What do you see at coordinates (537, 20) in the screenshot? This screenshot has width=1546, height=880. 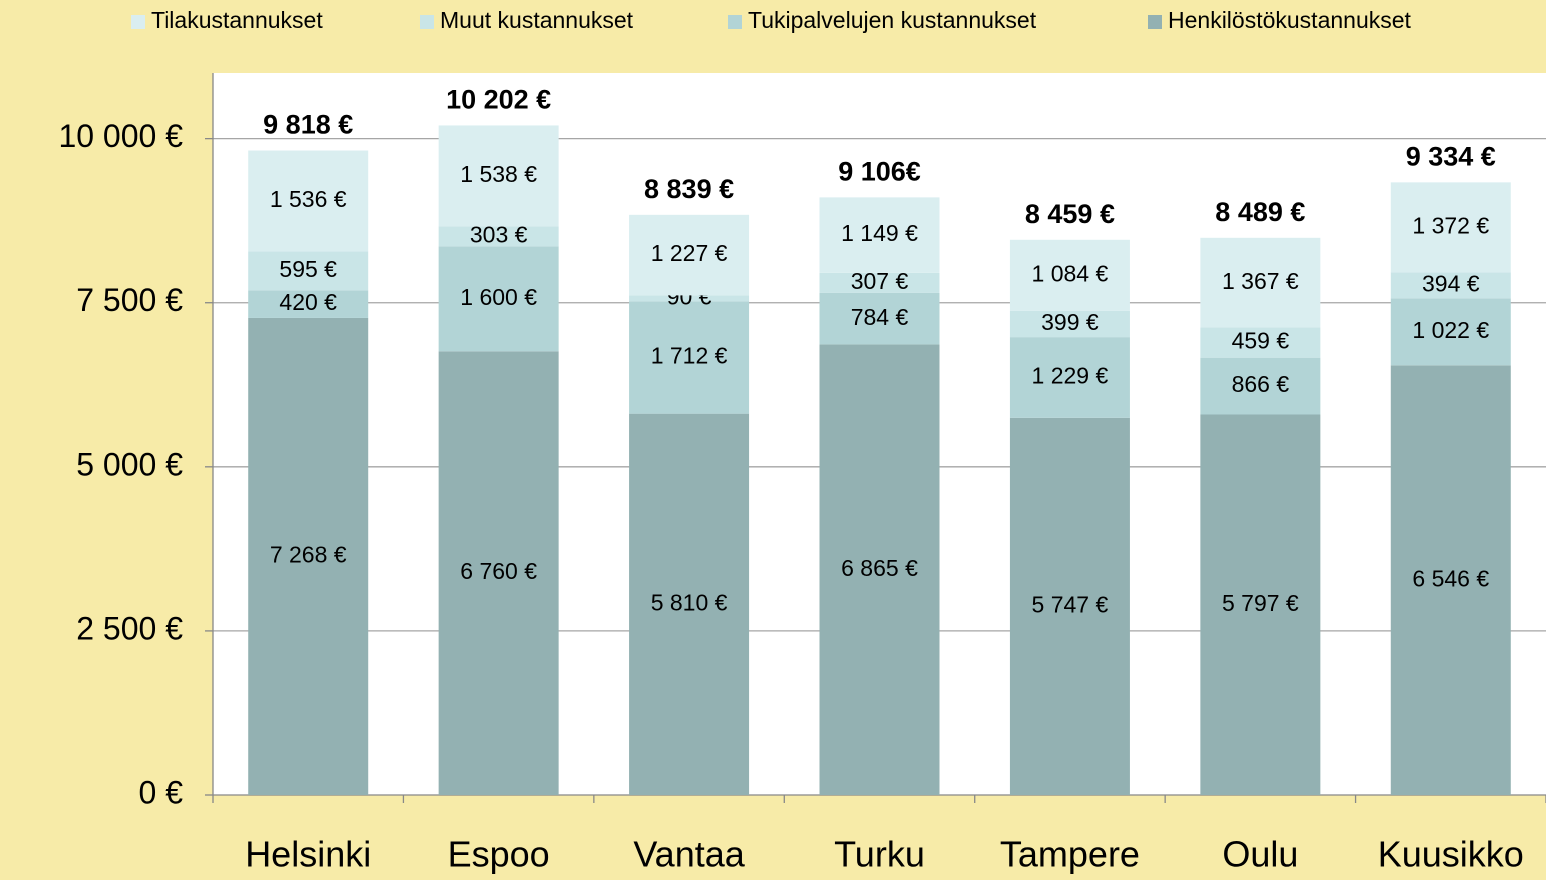 I see `legend-label: Muut kustannukset` at bounding box center [537, 20].